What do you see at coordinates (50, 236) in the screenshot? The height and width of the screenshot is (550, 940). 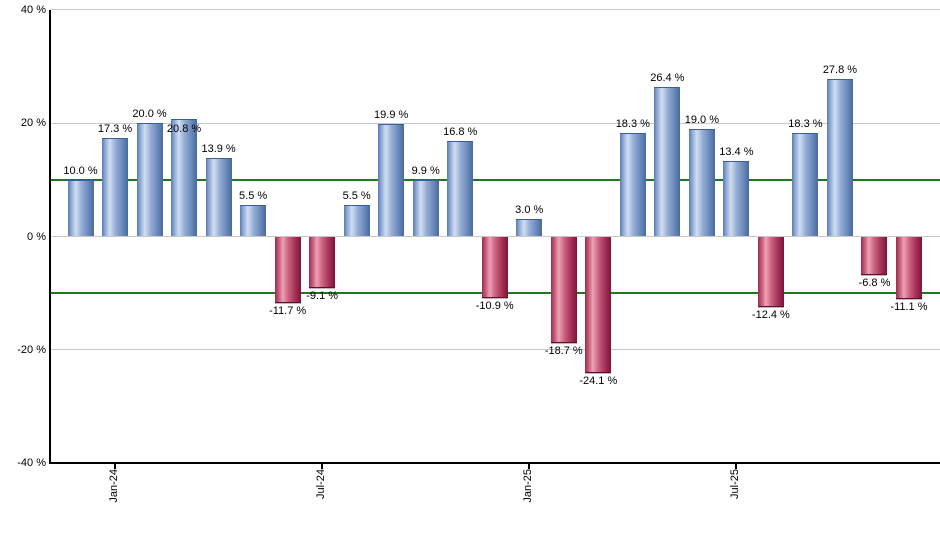 I see `y-axis` at bounding box center [50, 236].